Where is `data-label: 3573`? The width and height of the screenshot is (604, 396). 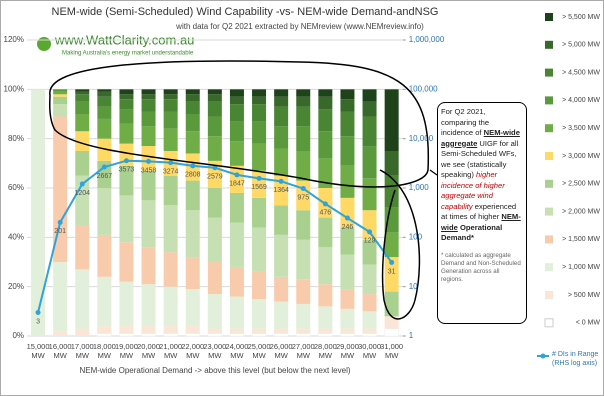 data-label: 3573 is located at coordinates (127, 170).